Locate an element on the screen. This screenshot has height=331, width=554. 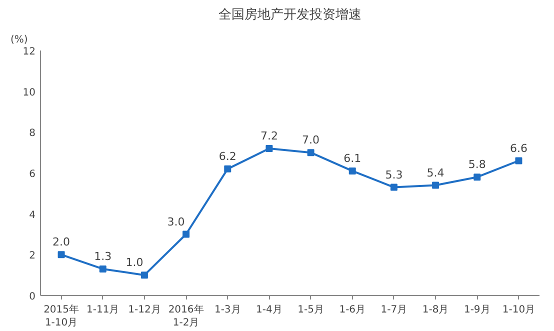
data-label: 7.0 is located at coordinates (311, 140).